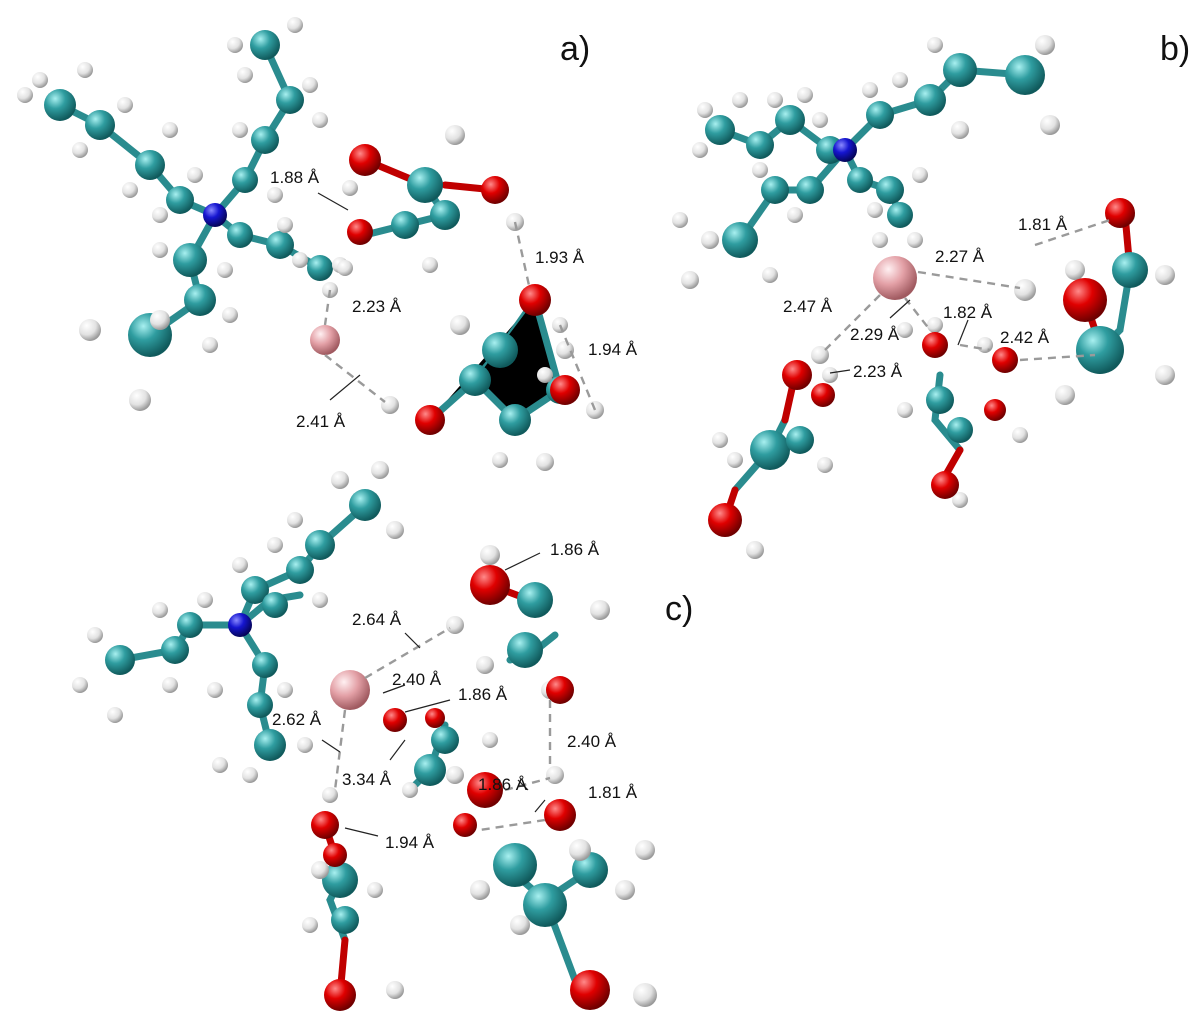 This screenshot has width=1198, height=1015. What do you see at coordinates (808, 306) in the screenshot?
I see `dist-label: 2.47 Å` at bounding box center [808, 306].